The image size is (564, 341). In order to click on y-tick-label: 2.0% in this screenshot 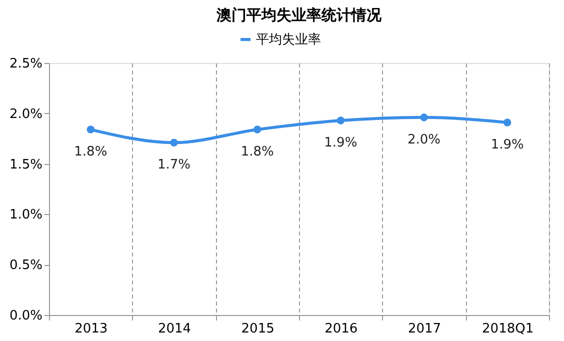, I will do `click(25, 114)`.